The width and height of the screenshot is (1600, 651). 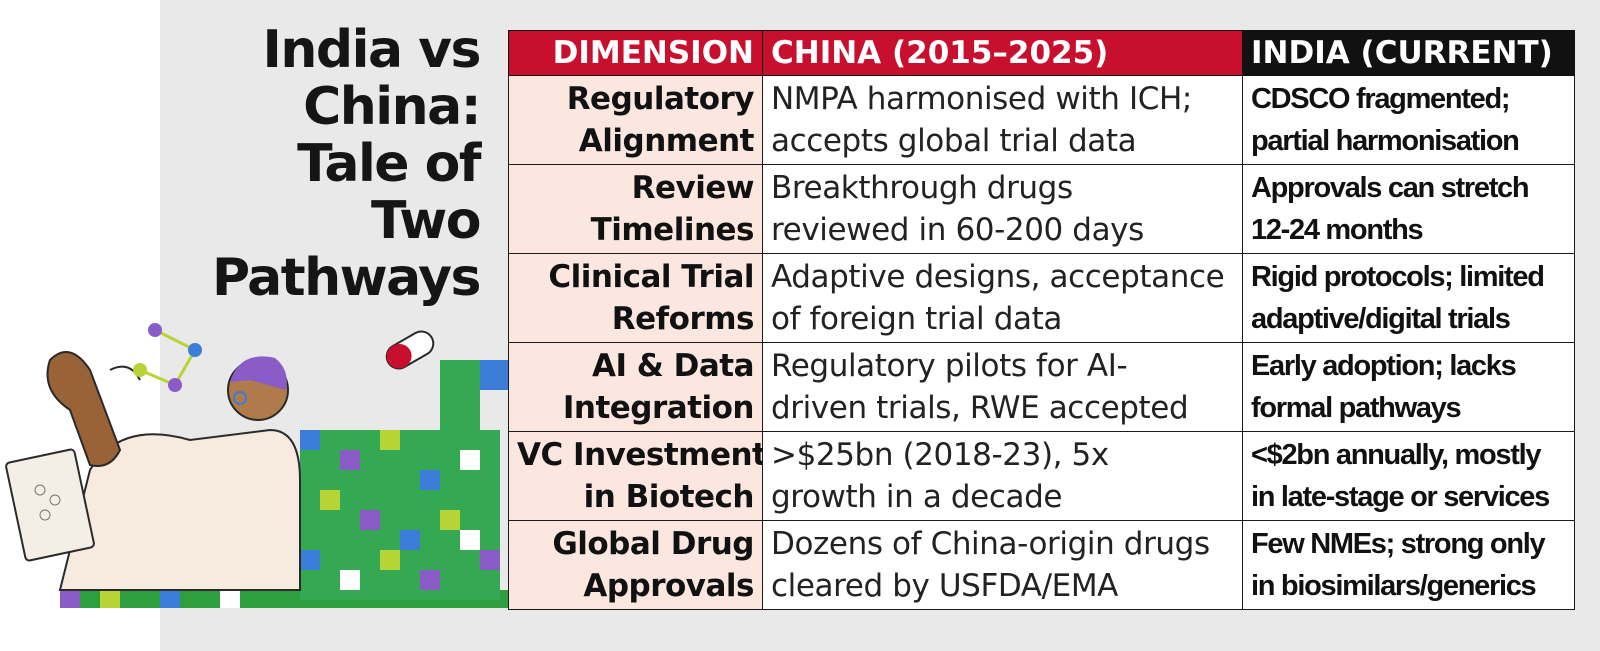 I want to click on dimension-cell: Clinical Trial Reforms, so click(x=635, y=298).